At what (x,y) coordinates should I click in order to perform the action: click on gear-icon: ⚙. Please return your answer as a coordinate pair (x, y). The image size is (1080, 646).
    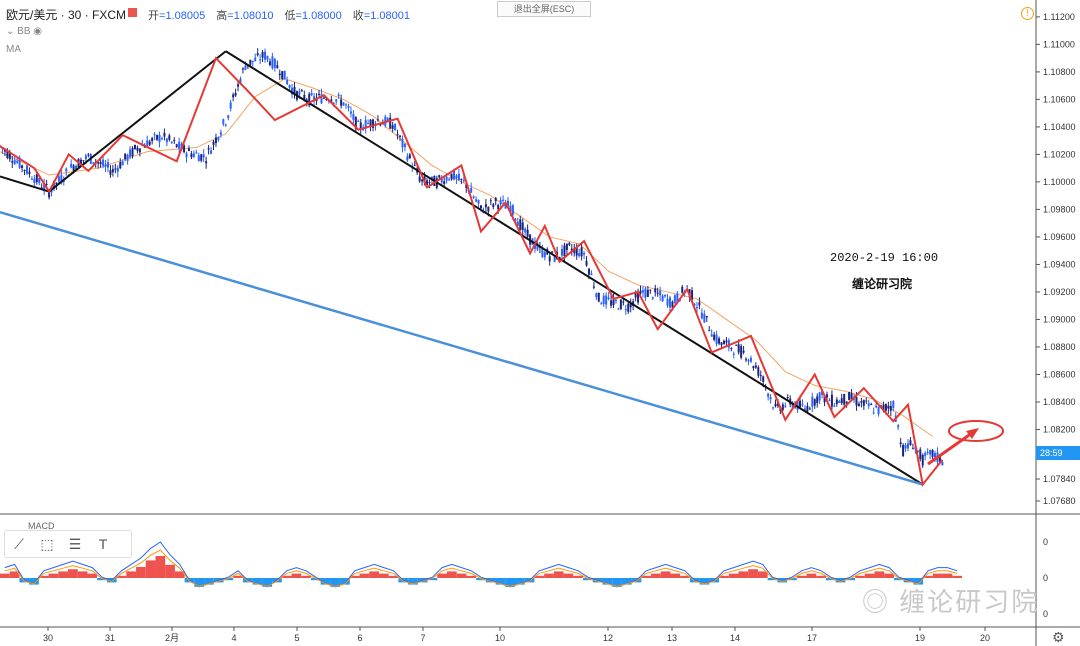
    Looking at the image, I should click on (1058, 637).